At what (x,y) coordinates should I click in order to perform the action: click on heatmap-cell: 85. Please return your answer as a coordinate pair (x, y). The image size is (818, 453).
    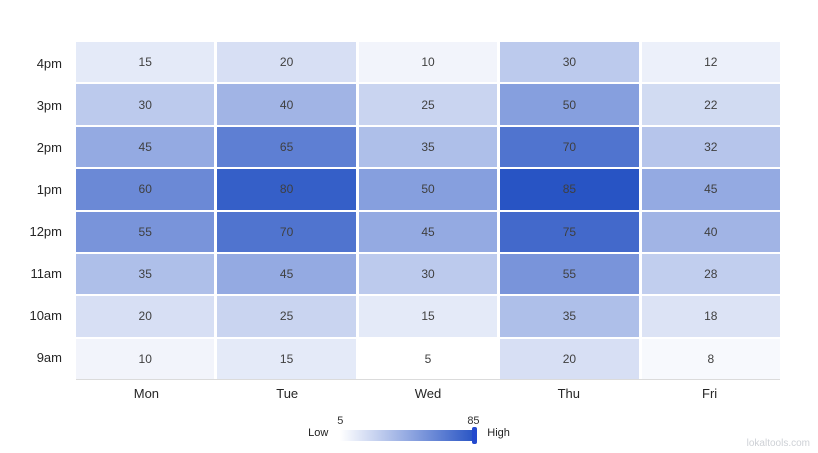
    Looking at the image, I should click on (569, 189).